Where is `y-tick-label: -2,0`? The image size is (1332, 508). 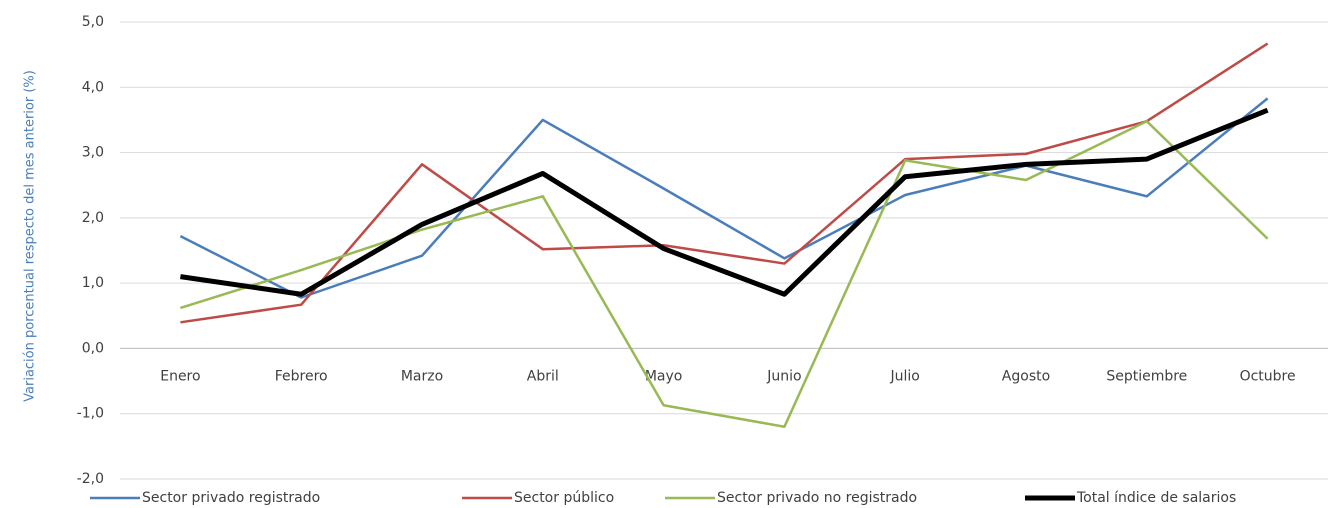 y-tick-label: -2,0 is located at coordinates (90, 479).